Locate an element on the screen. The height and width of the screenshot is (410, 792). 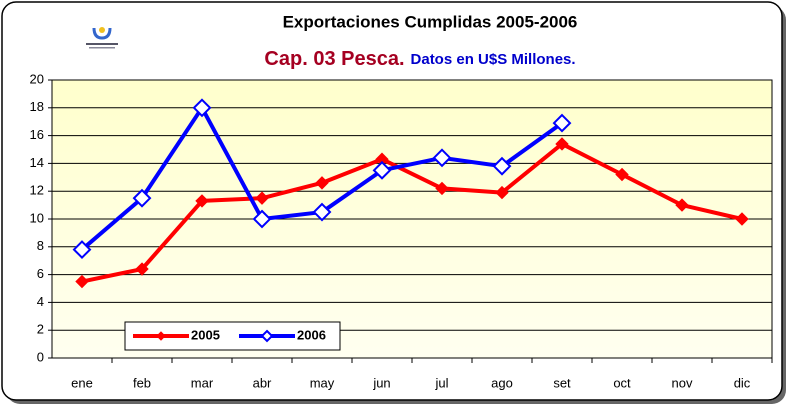
y-tick-label: 14 is located at coordinates (37, 162).